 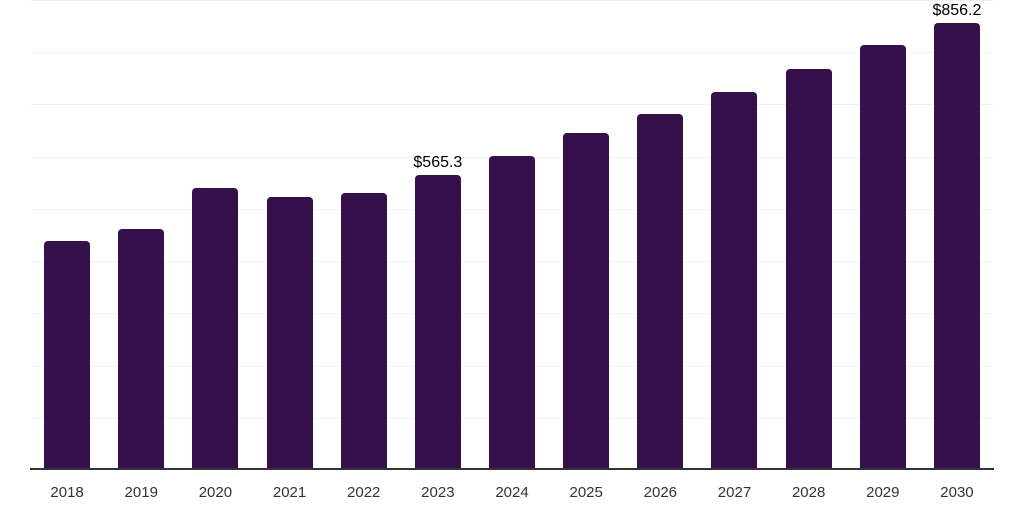 I want to click on bar-2028, so click(x=808, y=269).